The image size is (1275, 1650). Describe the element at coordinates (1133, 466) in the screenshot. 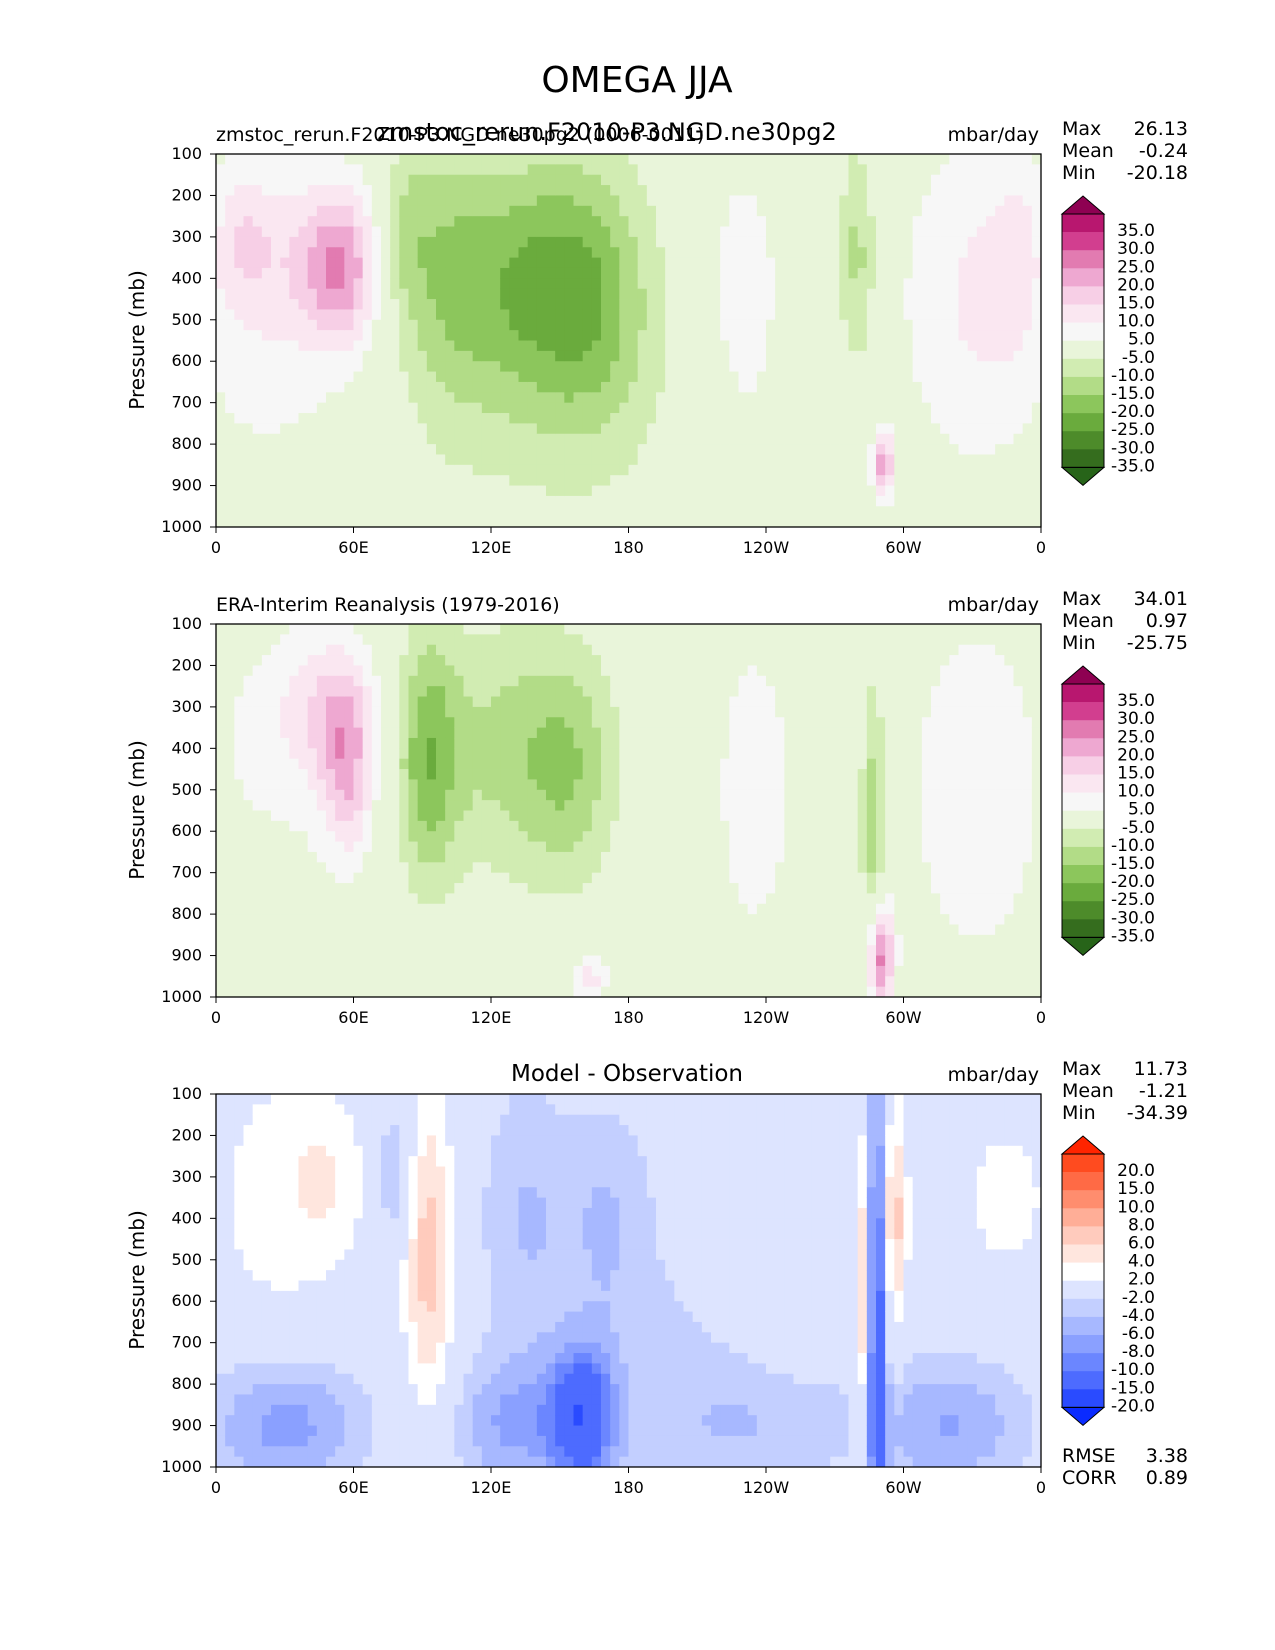

I see `colorbar-label: -35.0` at that location.